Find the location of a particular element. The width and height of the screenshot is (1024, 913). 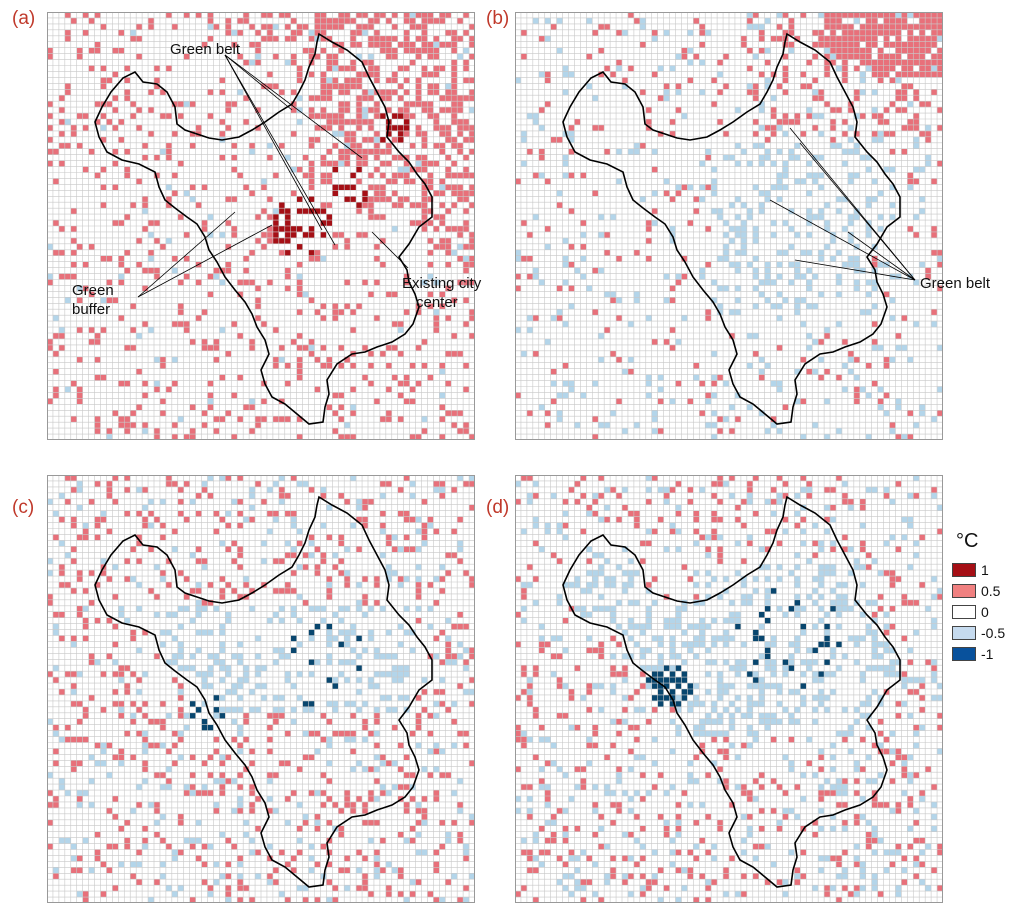

panel-label-b: (b) is located at coordinates (498, 18).